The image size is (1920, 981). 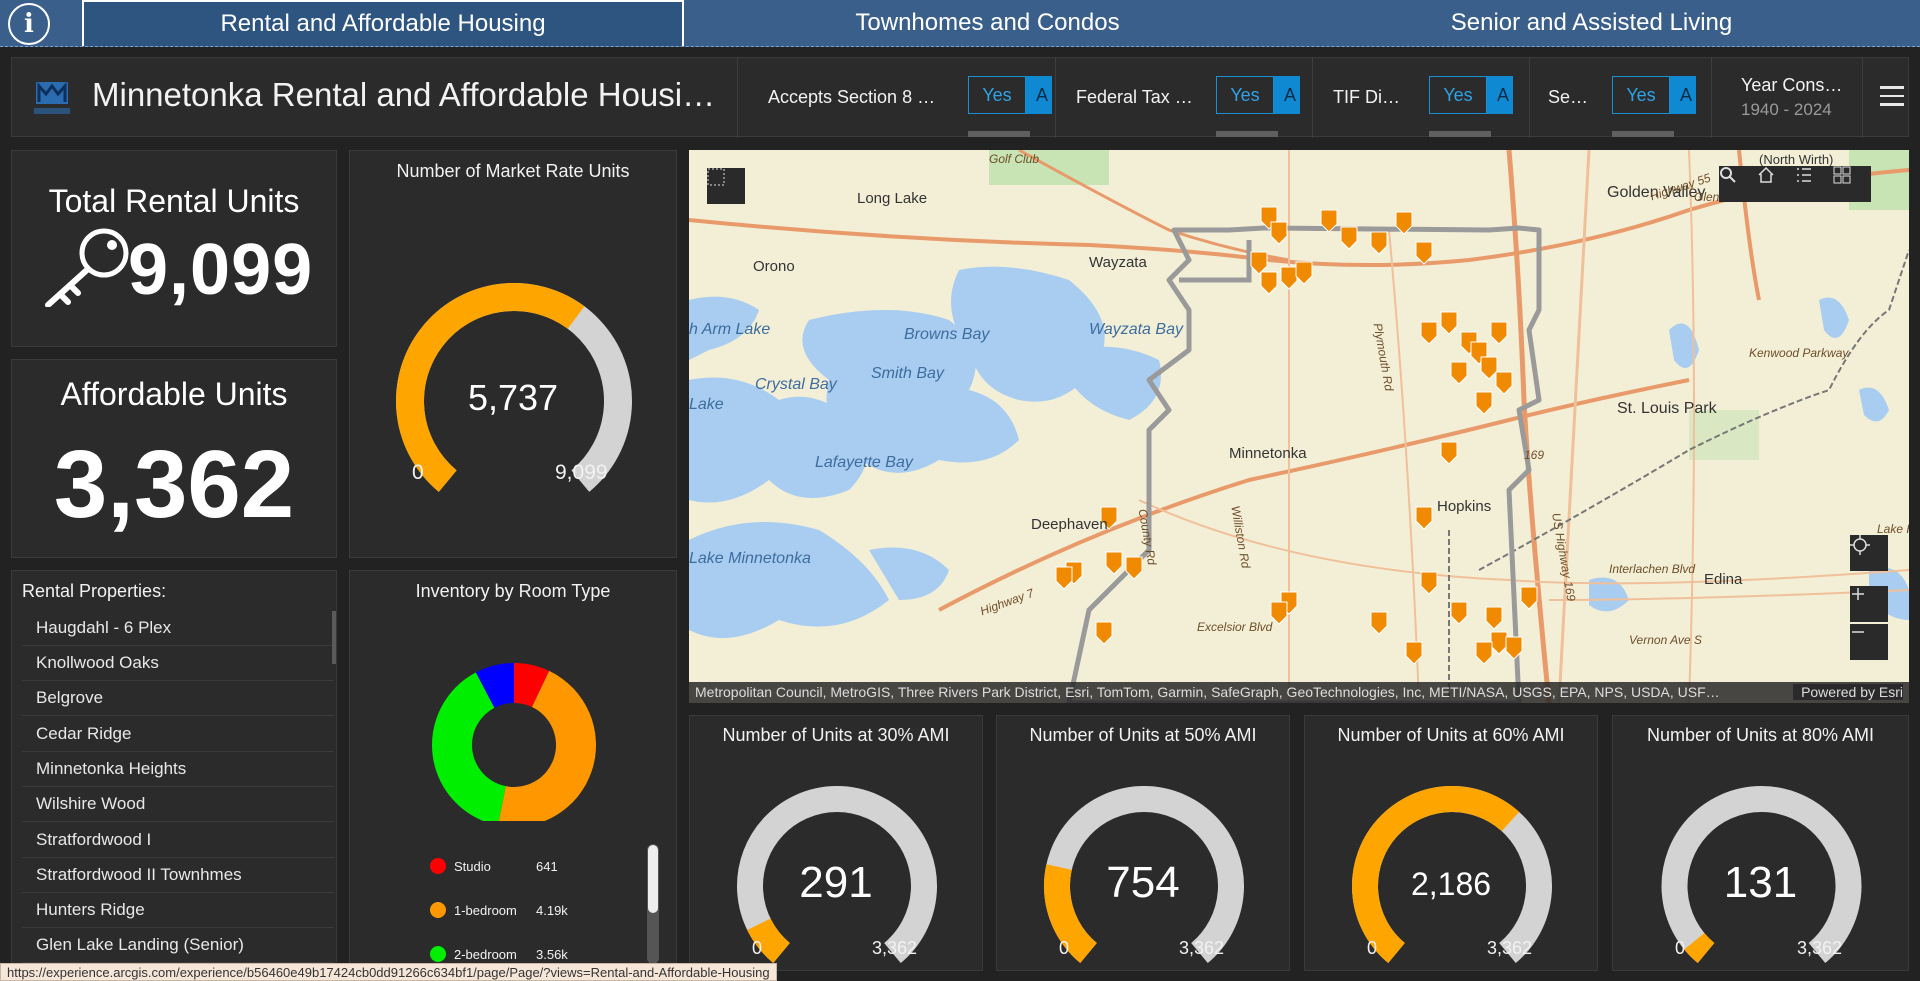 I want to click on layer-list-icon, so click(x=1804, y=175).